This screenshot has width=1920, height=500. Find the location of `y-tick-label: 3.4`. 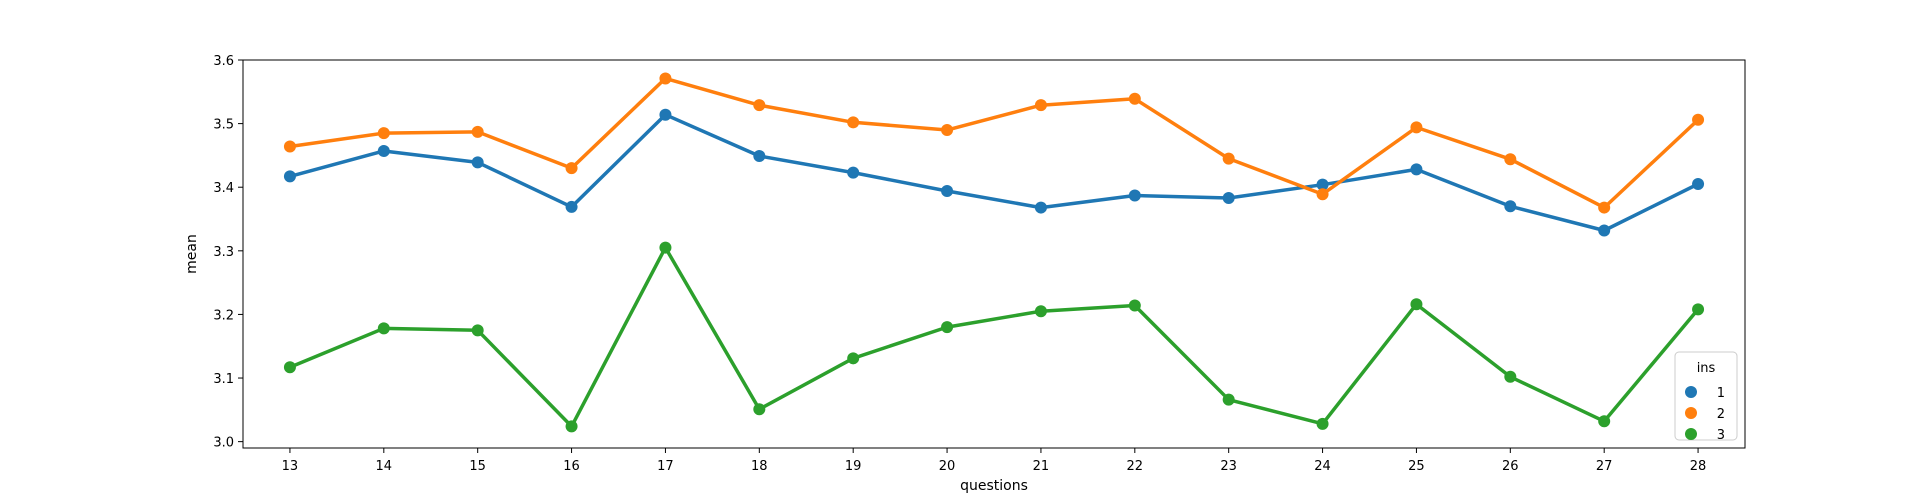

y-tick-label: 3.4 is located at coordinates (223, 188).